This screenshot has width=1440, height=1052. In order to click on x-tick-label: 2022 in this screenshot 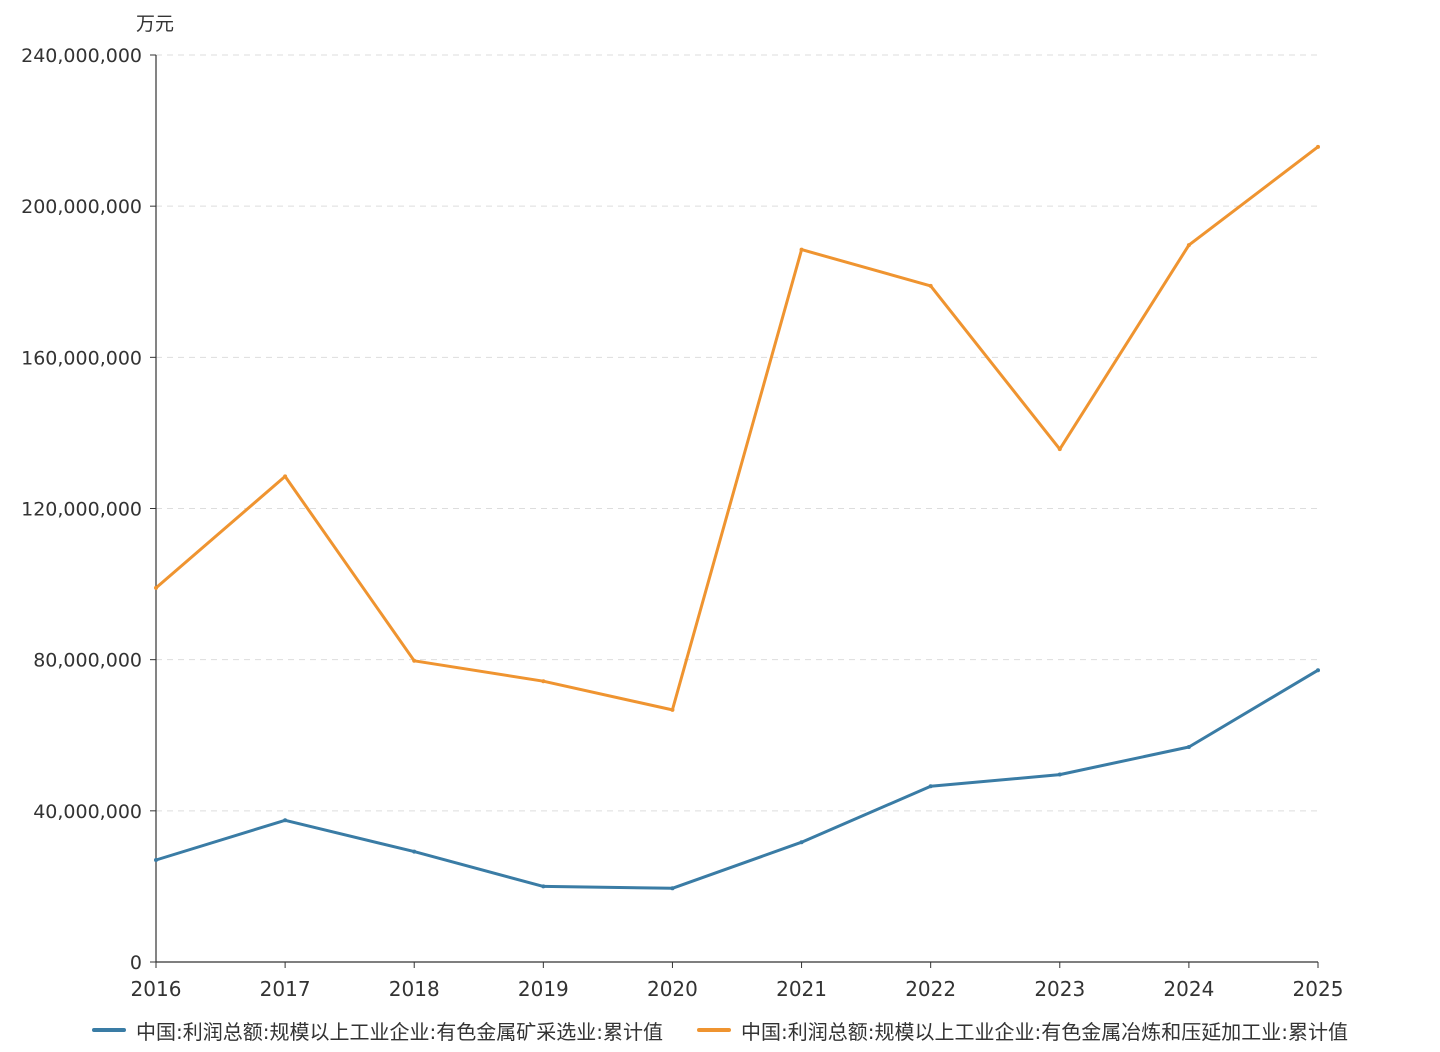, I will do `click(930, 989)`.